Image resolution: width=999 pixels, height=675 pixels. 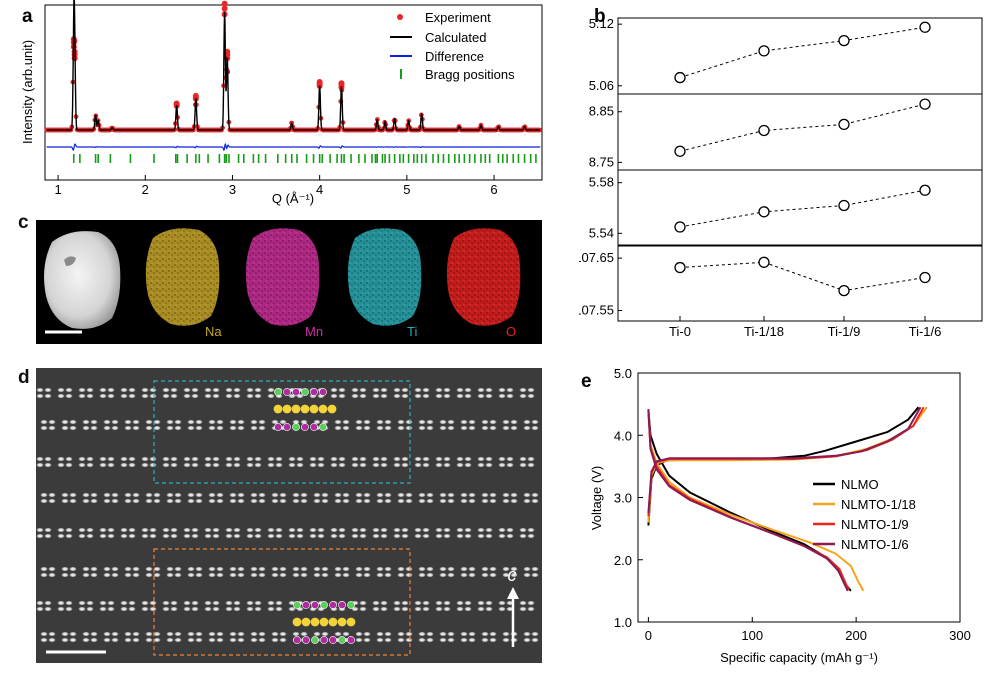 I want to click on subplot-ytick-label: 5.12, so click(x=601, y=23).